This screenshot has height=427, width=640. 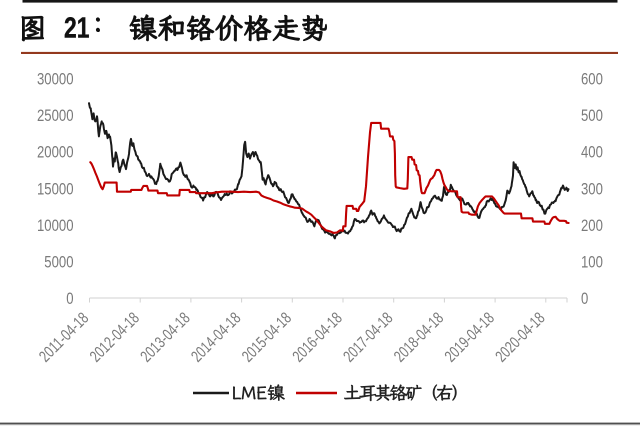 I want to click on svg-text: 400, so click(x=592, y=153).